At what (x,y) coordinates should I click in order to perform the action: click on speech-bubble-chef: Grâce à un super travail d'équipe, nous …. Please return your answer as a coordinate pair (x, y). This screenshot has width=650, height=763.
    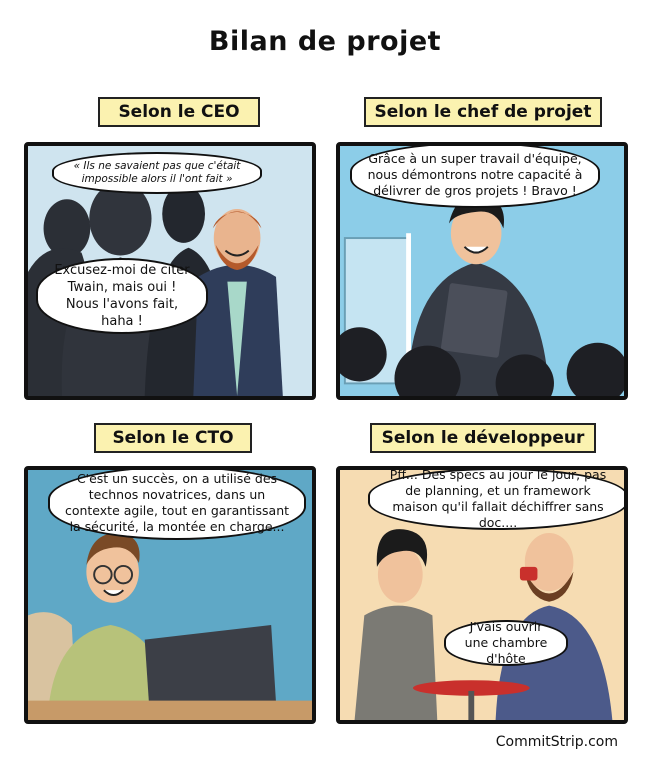
    Looking at the image, I should click on (475, 177).